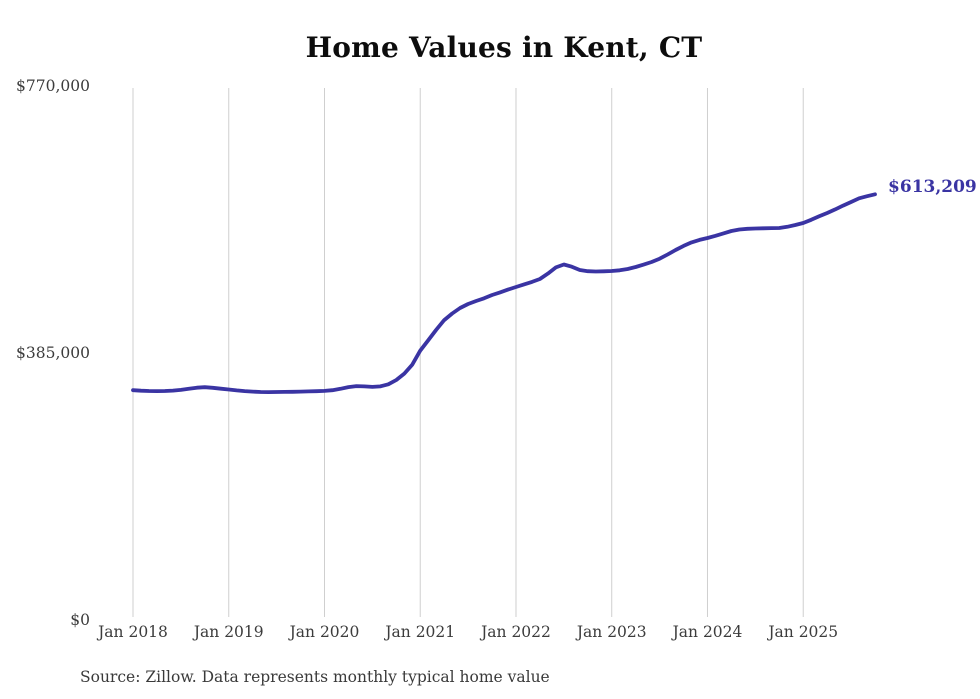  What do you see at coordinates (803, 632) in the screenshot?
I see `x-tick-label: Jan 2025` at bounding box center [803, 632].